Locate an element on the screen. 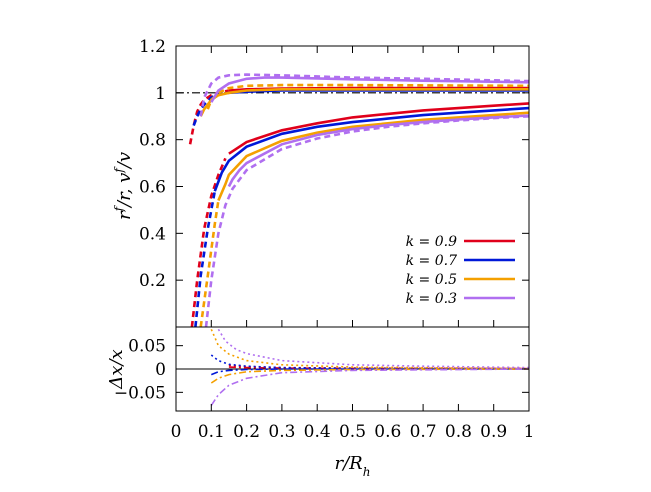 The width and height of the screenshot is (651, 492). x-tick-label: 0.5 is located at coordinates (352, 432).